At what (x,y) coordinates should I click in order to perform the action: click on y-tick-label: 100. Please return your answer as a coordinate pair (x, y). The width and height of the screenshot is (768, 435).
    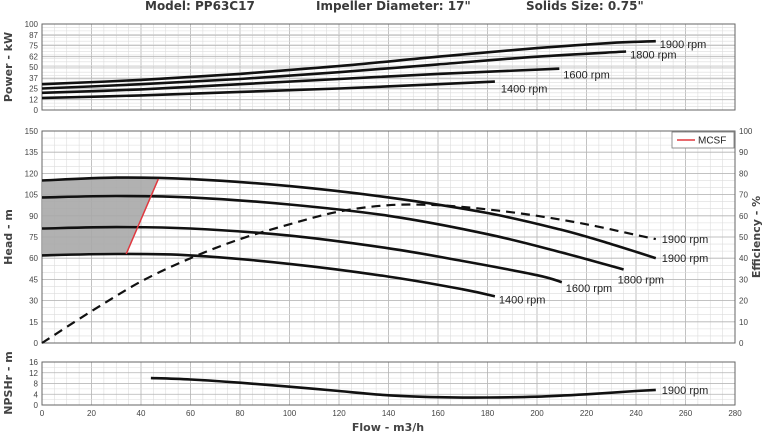
    Looking at the image, I should click on (32, 24).